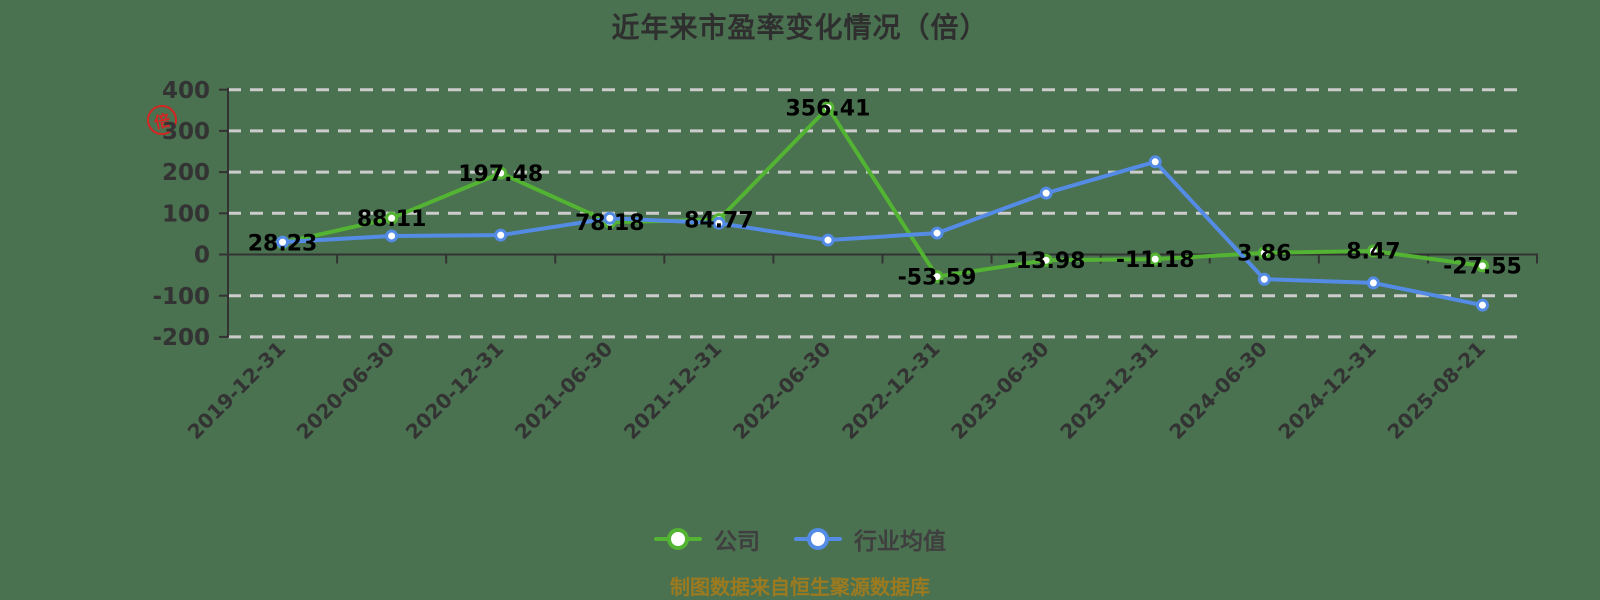 This screenshot has width=1600, height=600. I want to click on y-tick-label: 400, so click(186, 91).